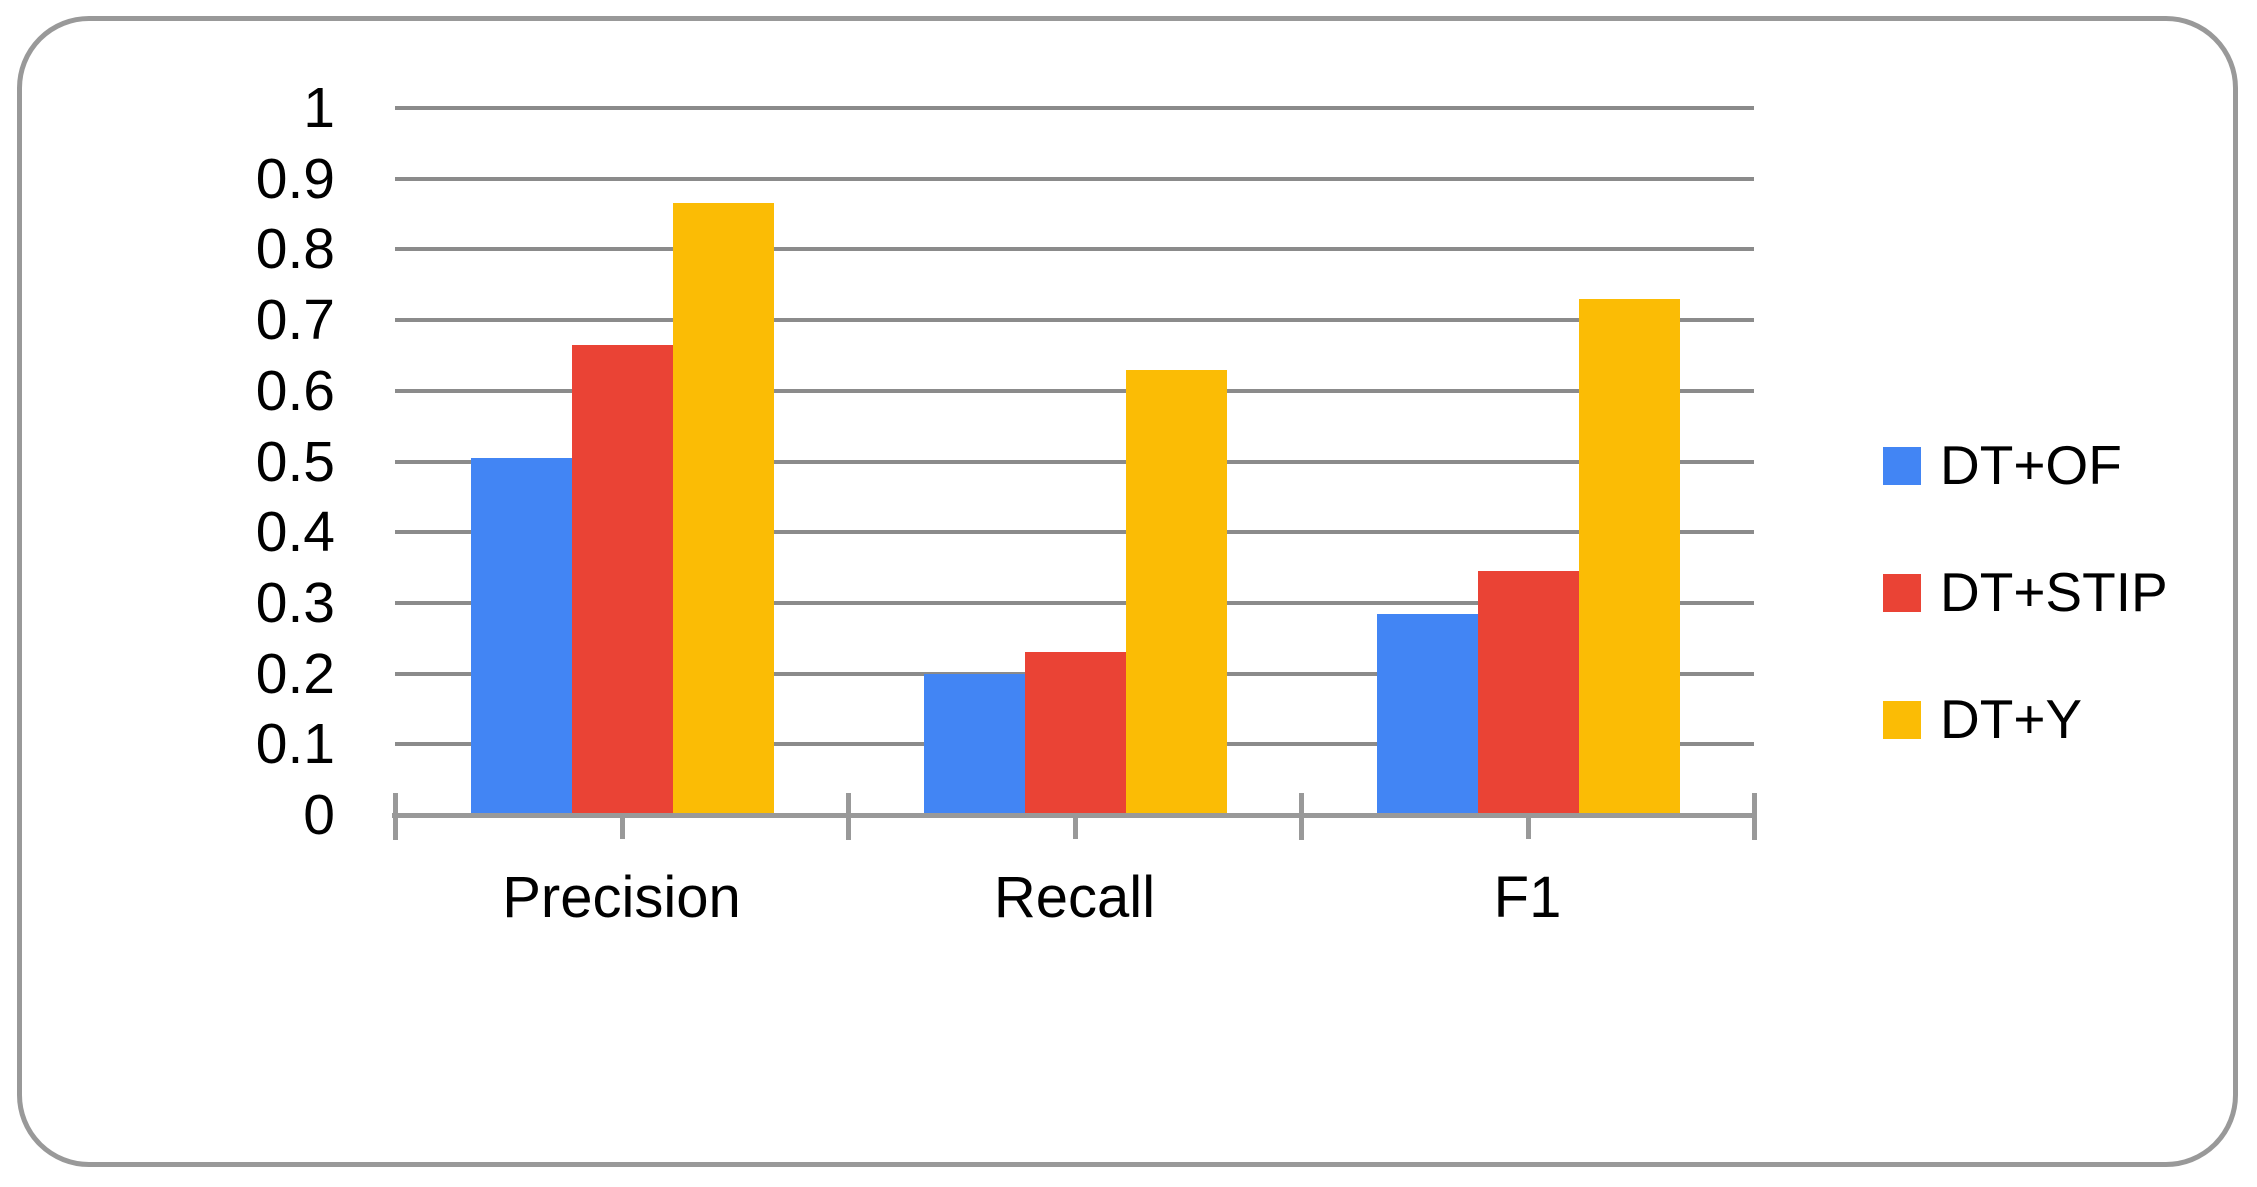  Describe the element at coordinates (1902, 719) in the screenshot. I see `legend-swatch-dt-y` at that location.